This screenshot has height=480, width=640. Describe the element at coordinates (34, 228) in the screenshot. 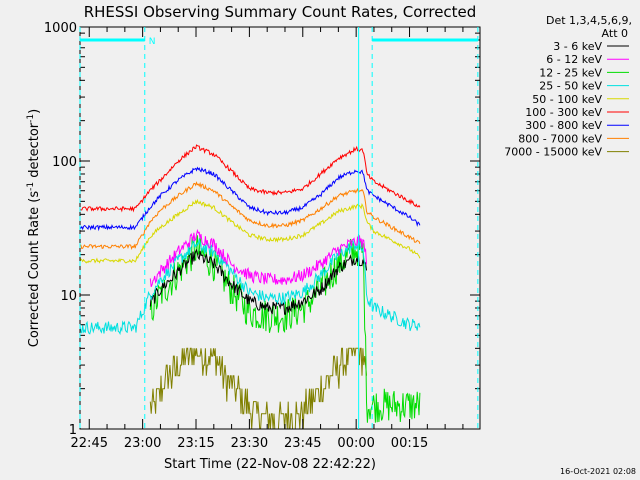

I see `y-axis-label: Corrected Count Rate (s-1 detector-1)` at that location.